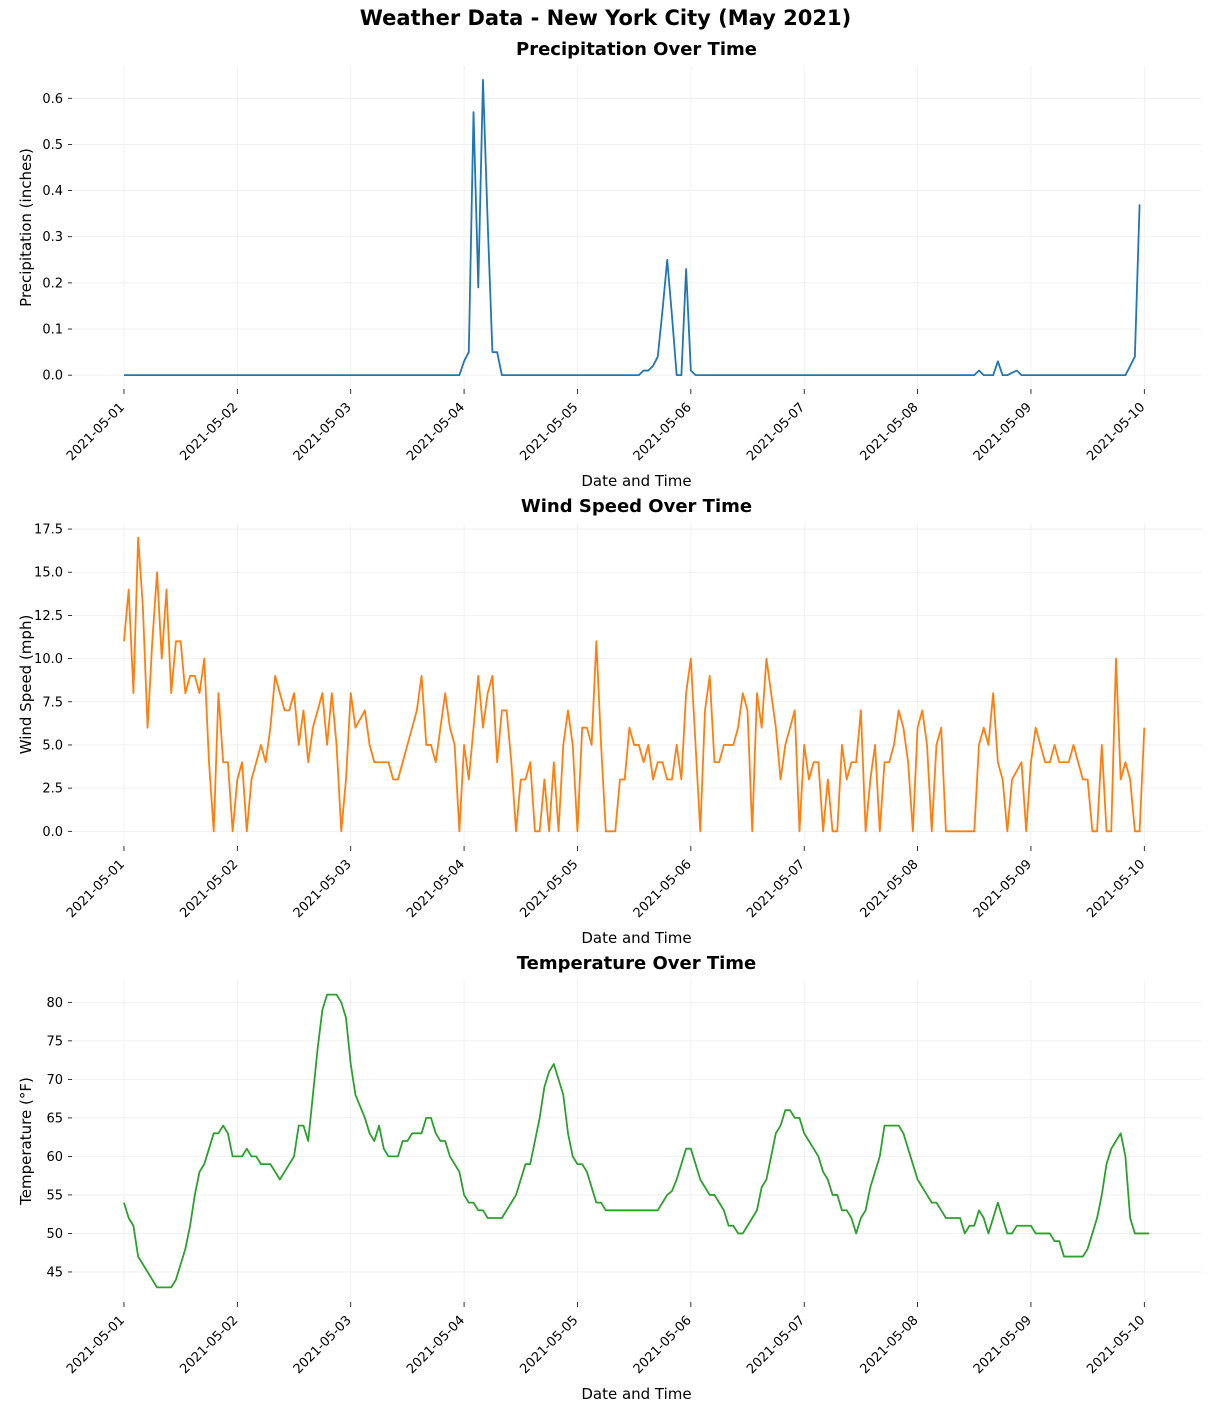 This screenshot has height=1411, width=1211. Describe the element at coordinates (54, 1272) in the screenshot. I see `y-tick-label: 45` at that location.